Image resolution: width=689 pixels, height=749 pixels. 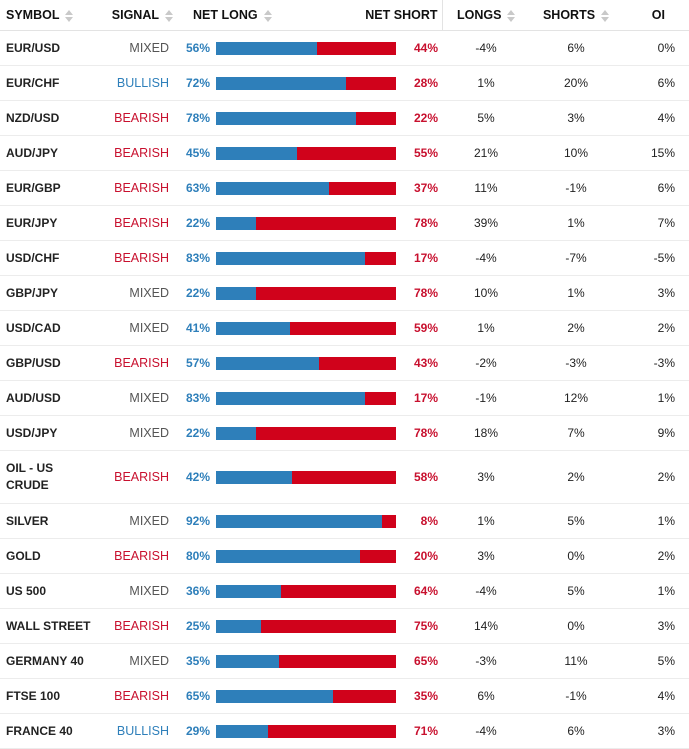 I want to click on column-header-net-short: NET SHORT, so click(x=403, y=15).